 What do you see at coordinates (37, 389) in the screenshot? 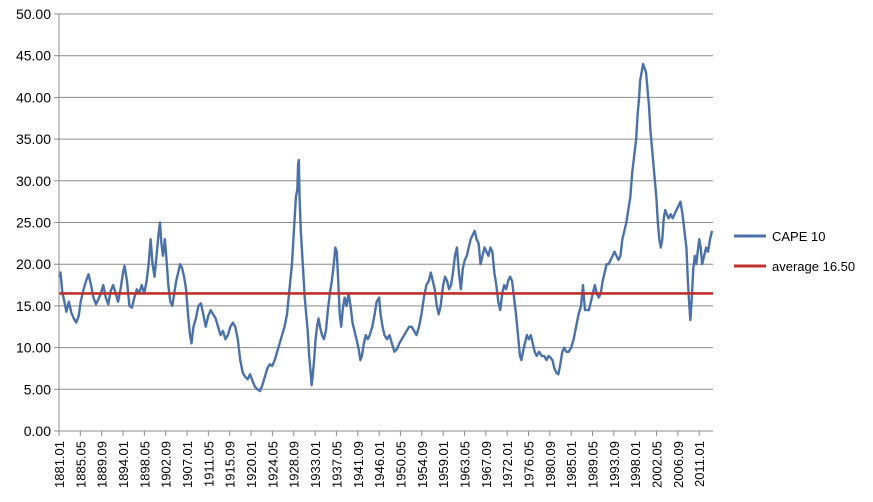
I see `y-tick-label: 5.00` at bounding box center [37, 389].